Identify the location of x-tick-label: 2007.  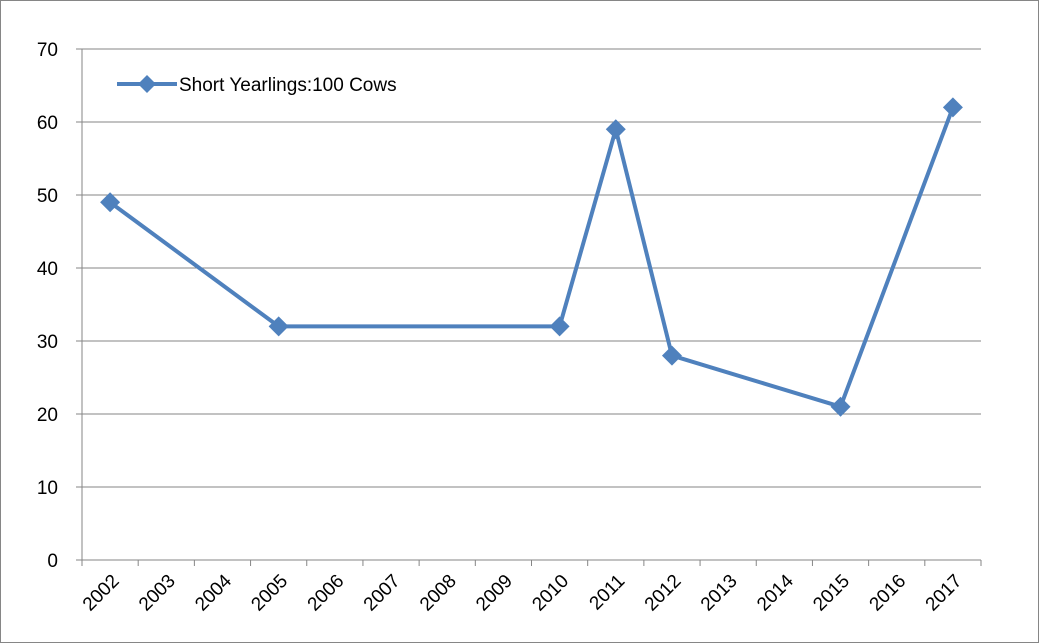
(382, 593).